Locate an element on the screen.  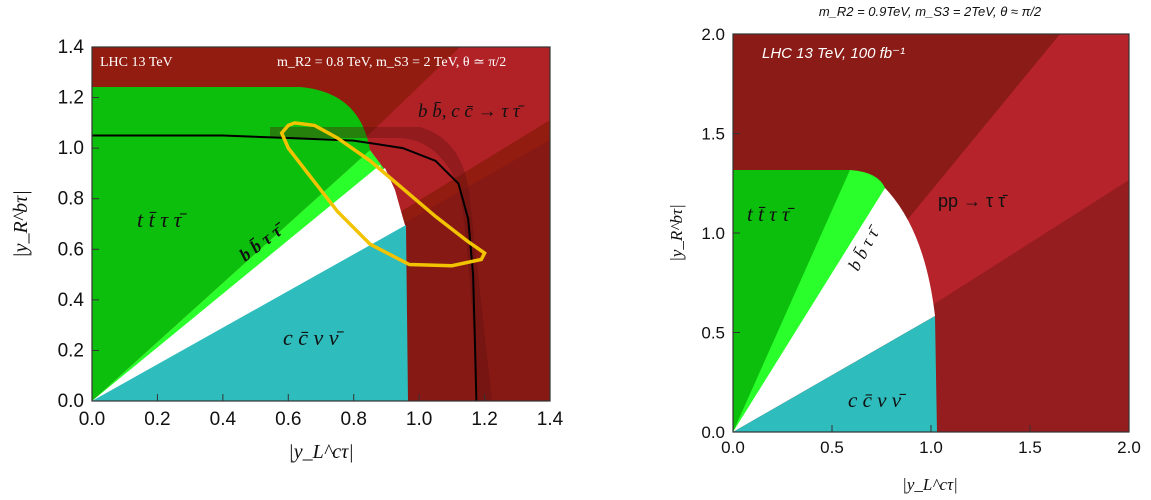
left-bb-region is located at coordinates (238, 275).